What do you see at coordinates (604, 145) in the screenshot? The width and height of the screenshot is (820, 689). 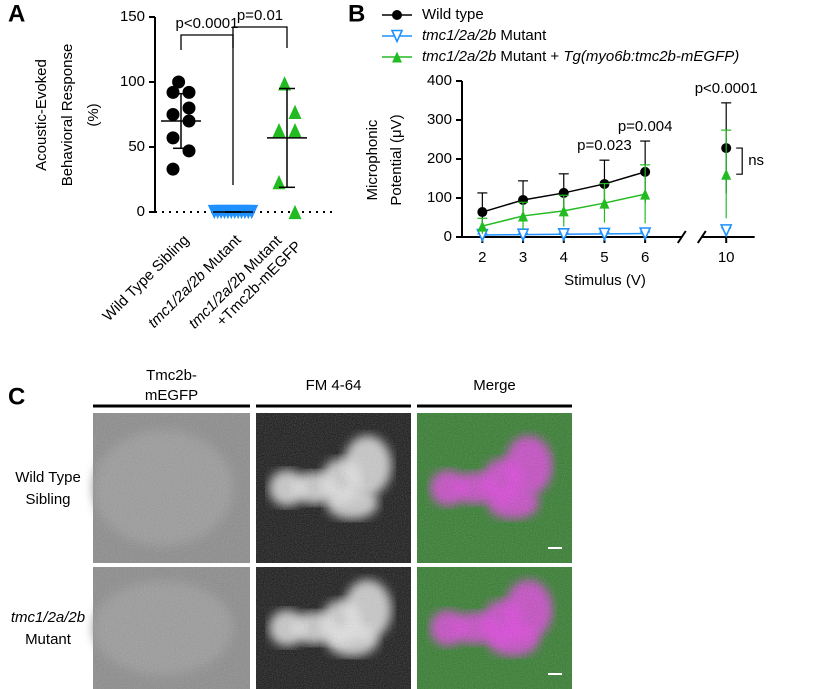 I see `p-value: p=0.023` at bounding box center [604, 145].